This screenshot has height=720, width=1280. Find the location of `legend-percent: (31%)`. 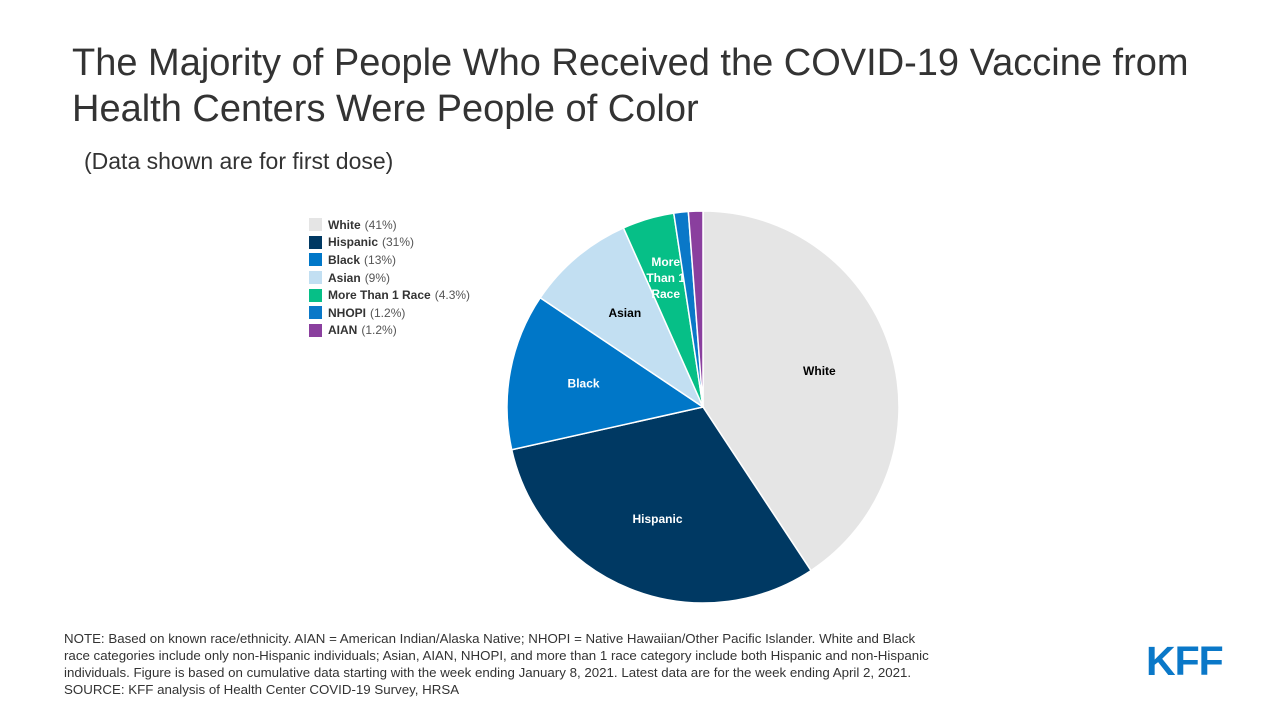

legend-percent: (31%) is located at coordinates (398, 242).